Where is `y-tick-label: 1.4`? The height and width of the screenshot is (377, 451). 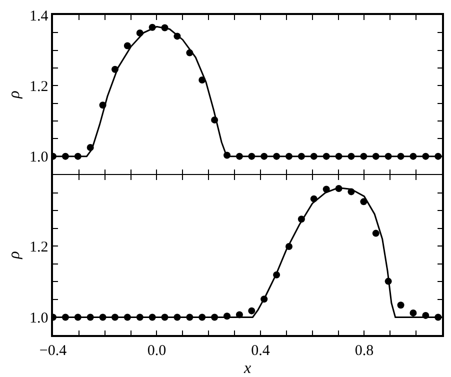
y-tick-label: 1.4 is located at coordinates (39, 16).